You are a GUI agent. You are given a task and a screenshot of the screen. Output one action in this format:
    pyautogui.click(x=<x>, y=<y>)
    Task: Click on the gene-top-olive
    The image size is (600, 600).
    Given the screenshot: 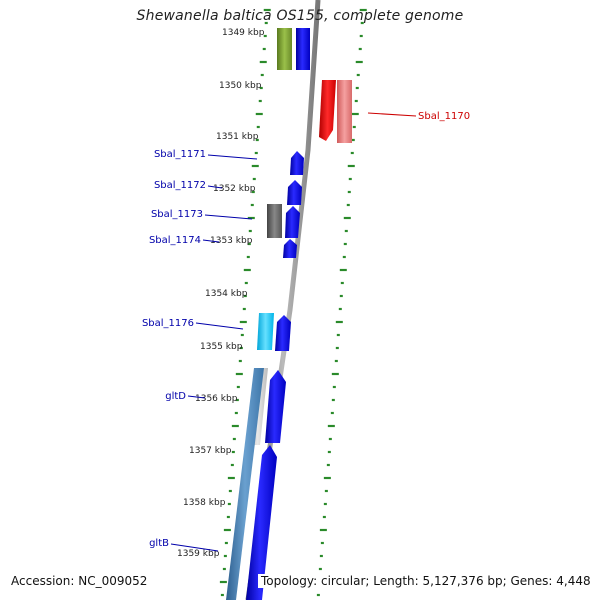 What is the action you would take?
    pyautogui.click(x=284, y=49)
    